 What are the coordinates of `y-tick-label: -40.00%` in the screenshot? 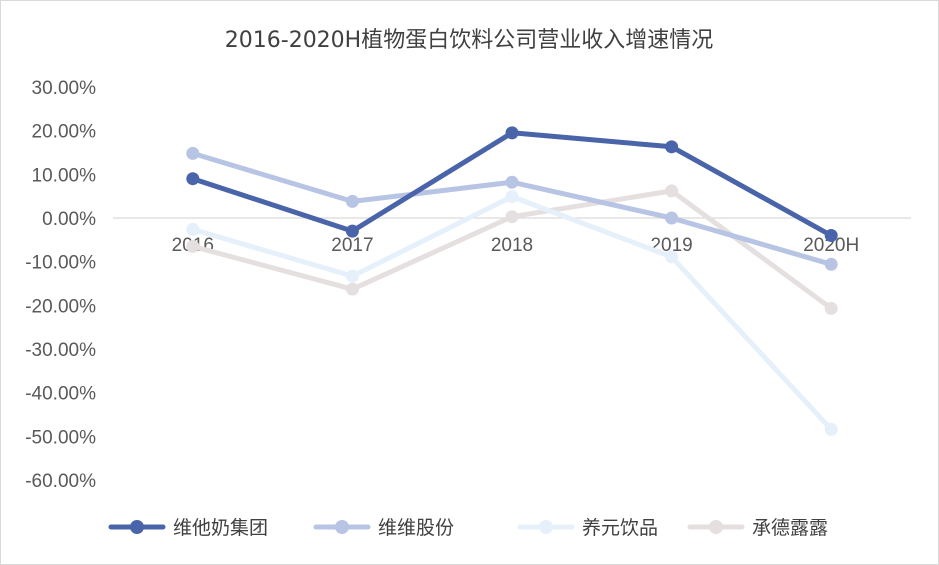 It's located at (60, 394).